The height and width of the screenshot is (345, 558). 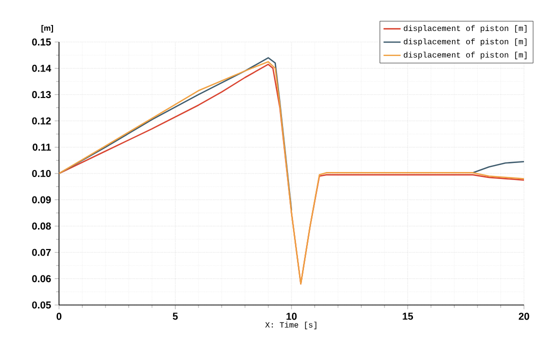 What do you see at coordinates (290, 326) in the screenshot?
I see `x-axis-title: X: Time [s]` at bounding box center [290, 326].